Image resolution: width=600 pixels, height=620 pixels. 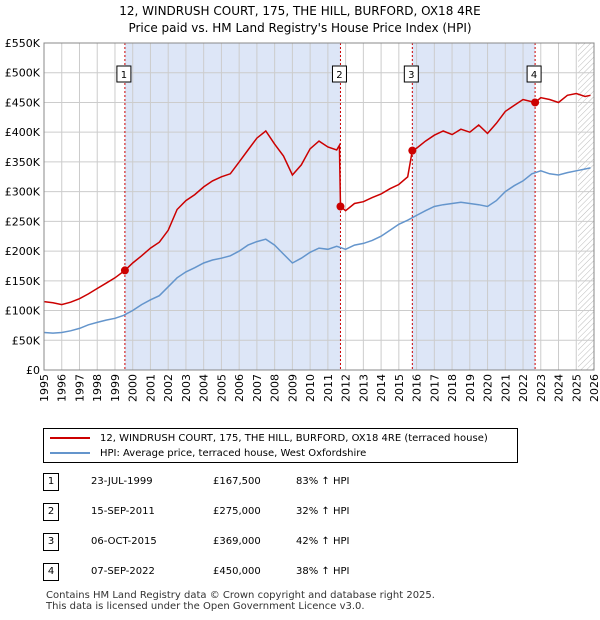 I want to click on sale-row: 2 15-SEP-2011 £275,000 32% ↑ HPI, so click(x=308, y=518).